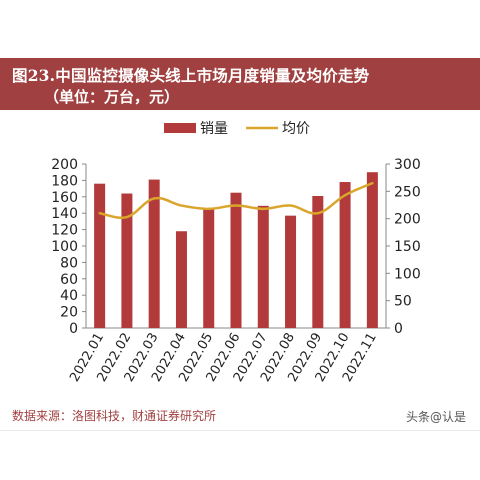  What do you see at coordinates (240, 29) in the screenshot?
I see `top-margin` at bounding box center [240, 29].